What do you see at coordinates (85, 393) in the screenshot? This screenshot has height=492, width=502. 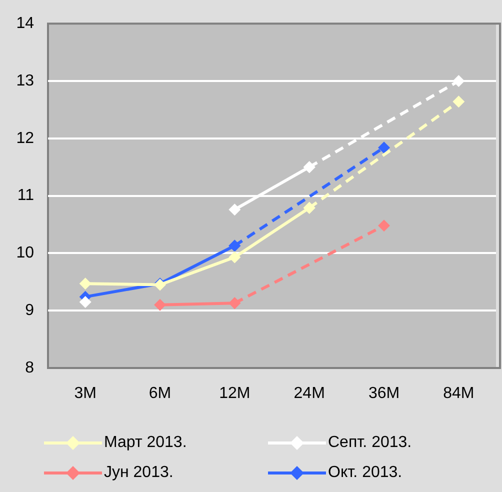 I see `x-tick-label: 3M` at bounding box center [85, 393].